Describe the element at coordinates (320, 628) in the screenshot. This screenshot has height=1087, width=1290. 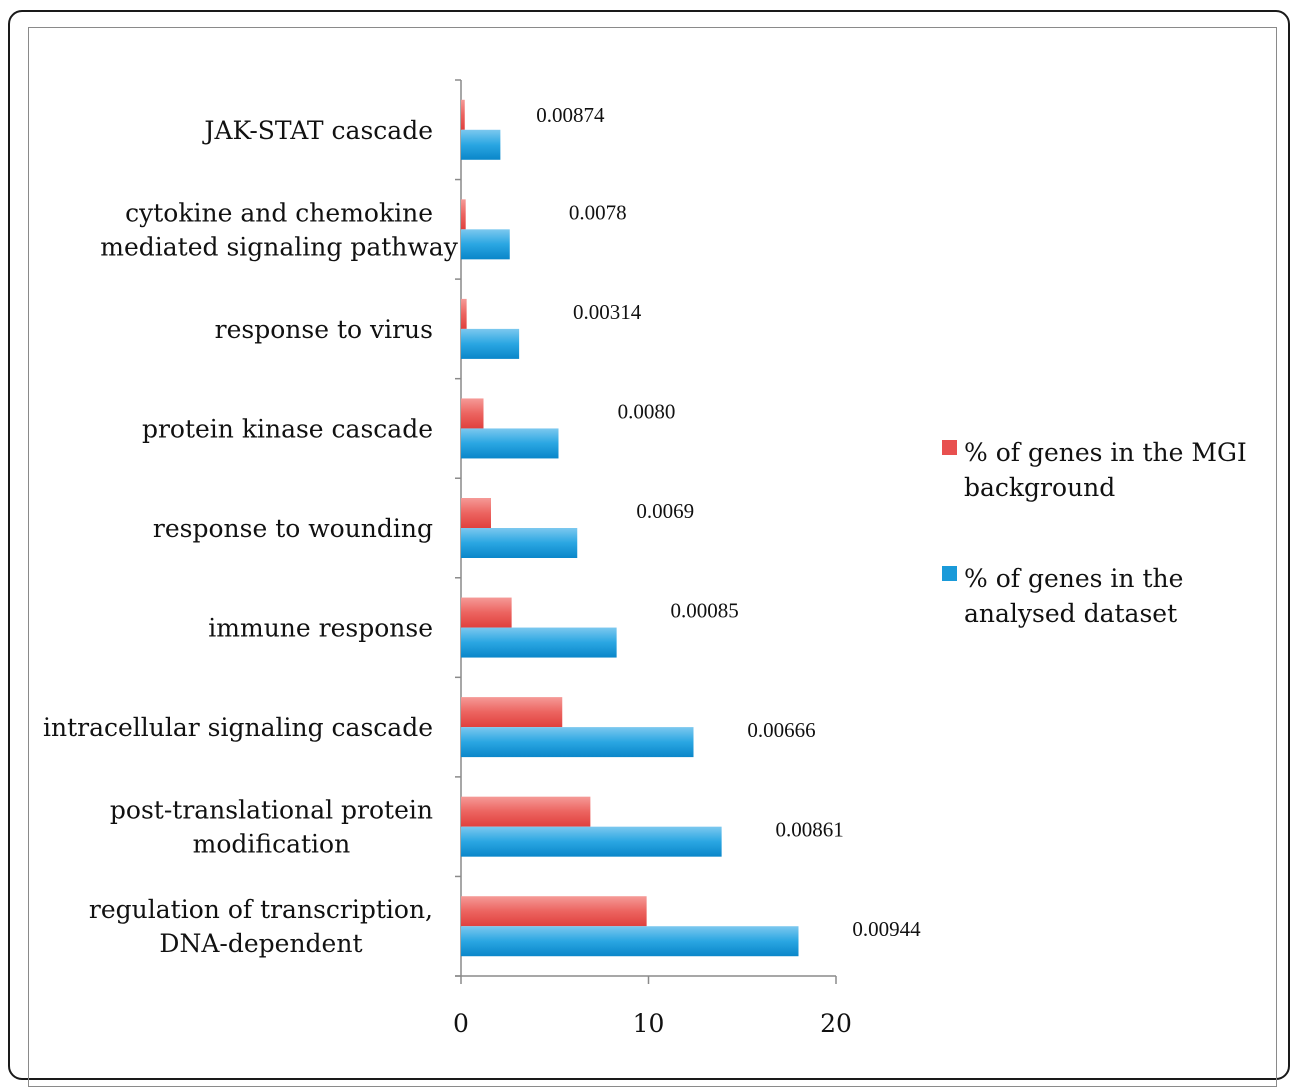
I see `category-label: immune response` at that location.